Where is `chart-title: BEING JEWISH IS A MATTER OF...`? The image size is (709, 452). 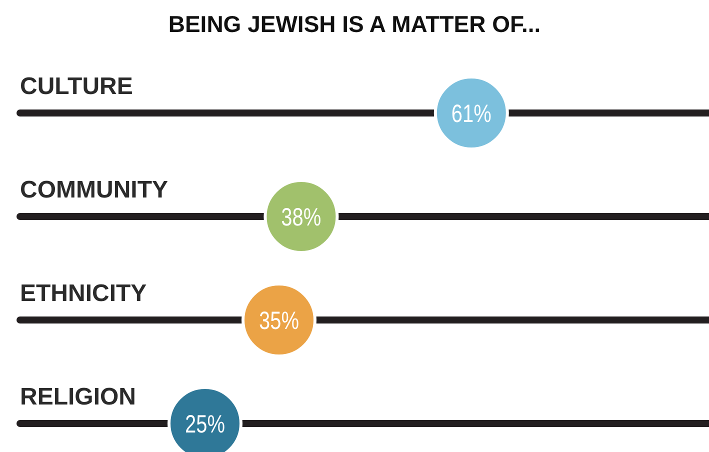 chart-title: BEING JEWISH IS A MATTER OF... is located at coordinates (354, 24).